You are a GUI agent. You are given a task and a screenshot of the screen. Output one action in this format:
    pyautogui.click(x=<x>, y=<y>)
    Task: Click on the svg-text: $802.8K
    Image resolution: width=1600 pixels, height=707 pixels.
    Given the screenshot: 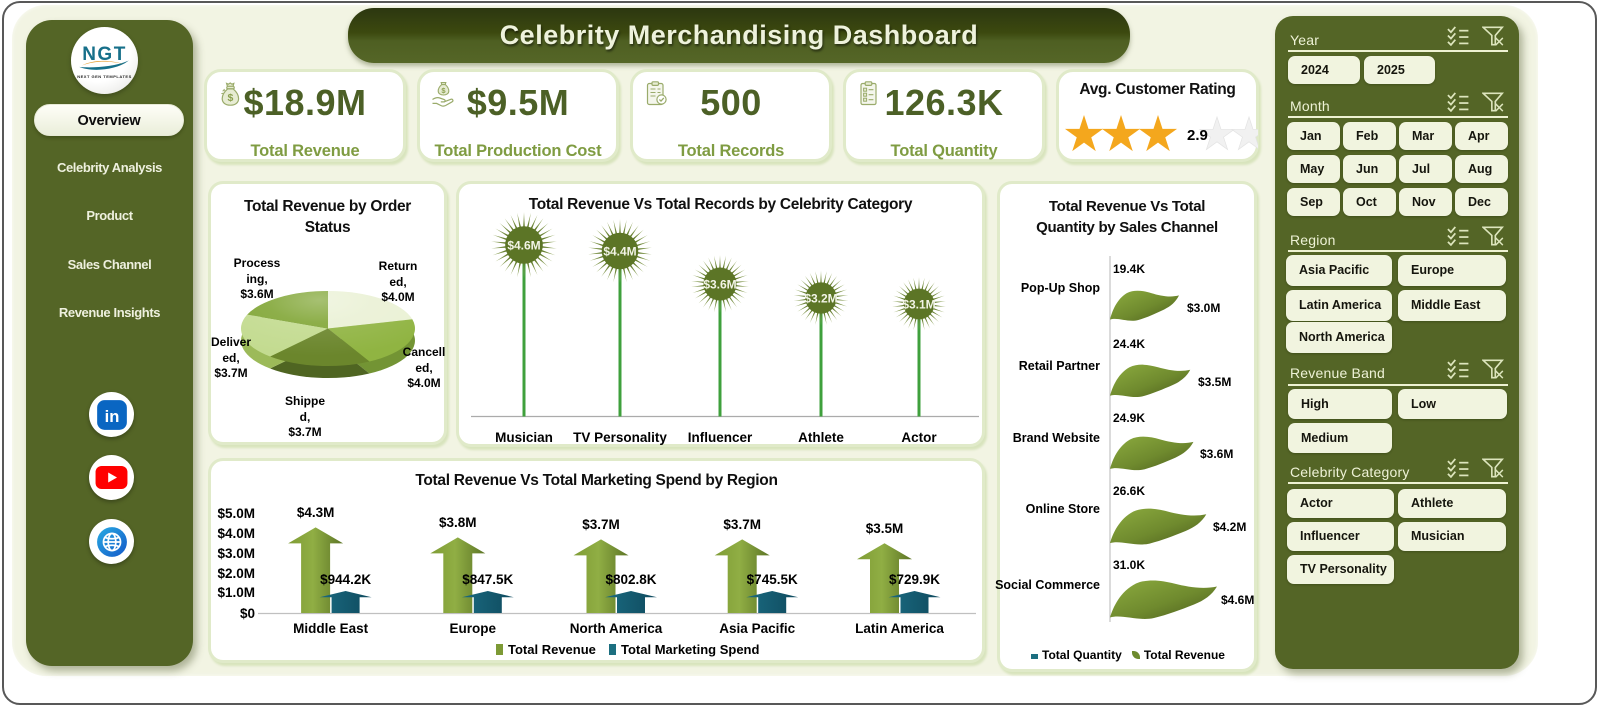 What is the action you would take?
    pyautogui.click(x=630, y=579)
    